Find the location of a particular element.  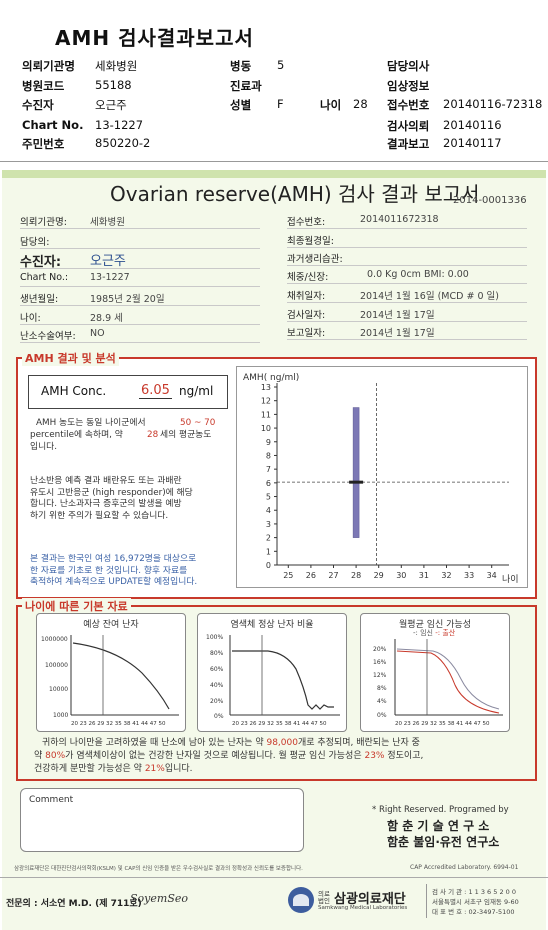

birth-curve is located at coordinates (448, 682).